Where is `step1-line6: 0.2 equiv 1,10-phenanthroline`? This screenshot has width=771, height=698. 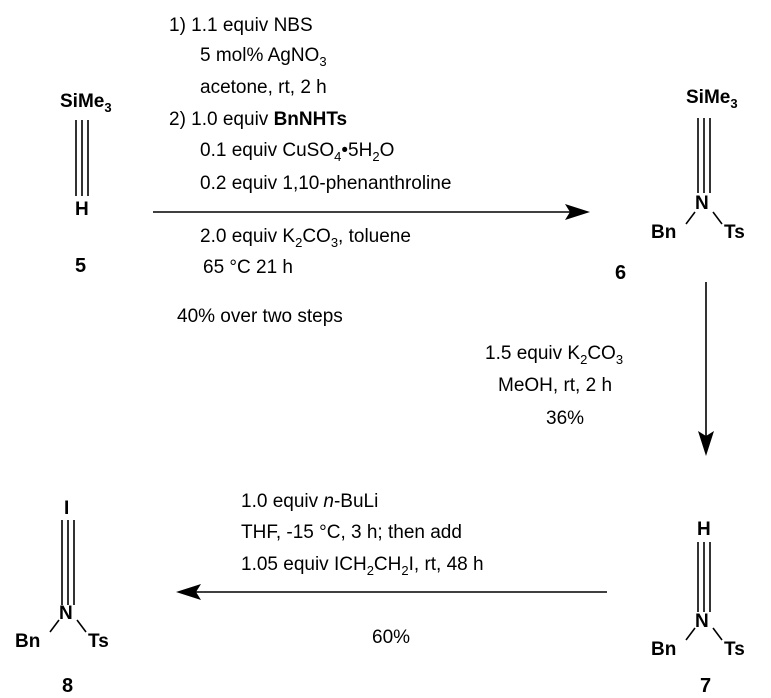 step1-line6: 0.2 equiv 1,10-phenanthroline is located at coordinates (326, 183).